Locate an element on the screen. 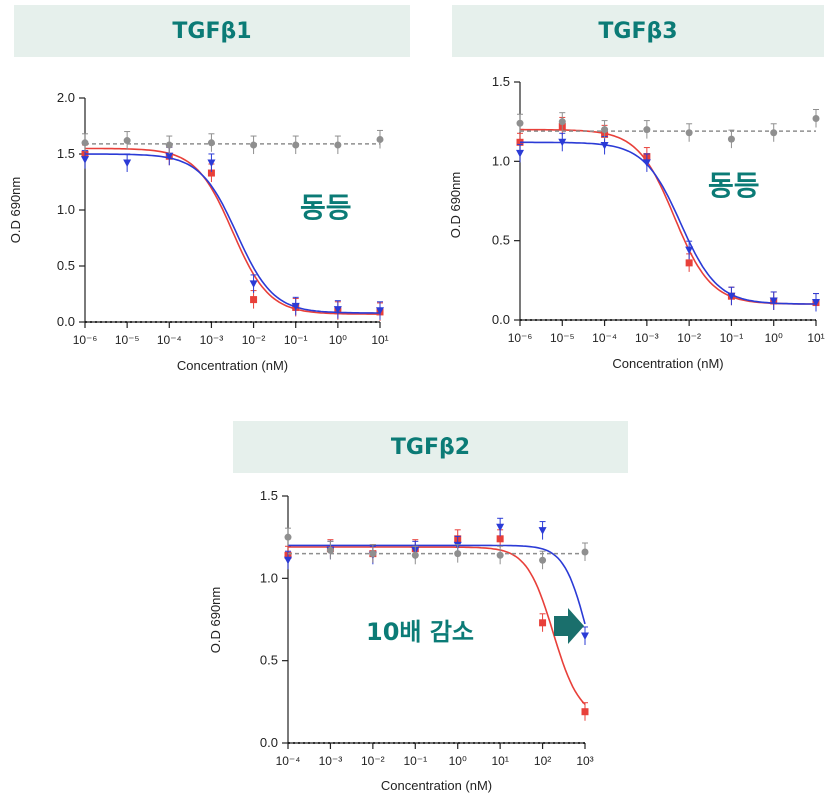  tgfb2-annotation: 10배 감소 is located at coordinates (420, 632).